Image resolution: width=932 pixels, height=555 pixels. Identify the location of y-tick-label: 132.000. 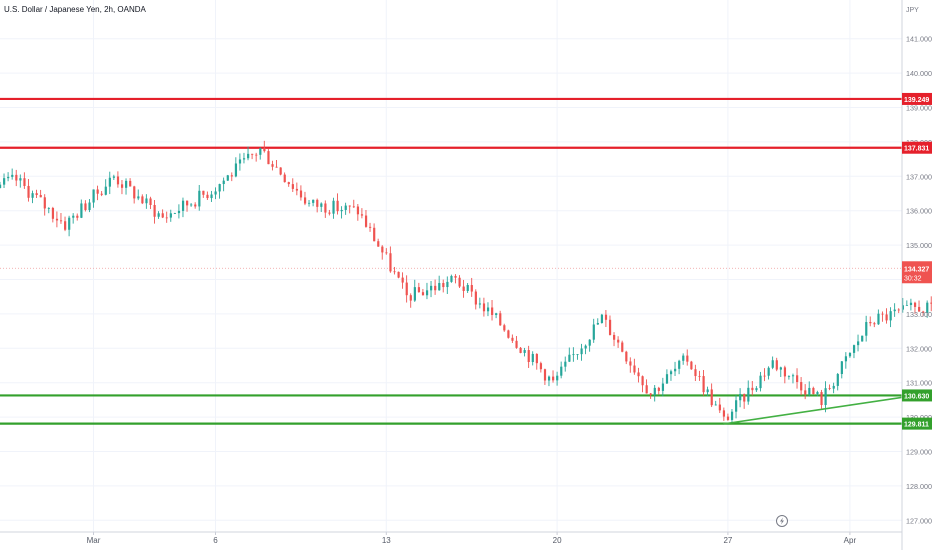
(919, 348).